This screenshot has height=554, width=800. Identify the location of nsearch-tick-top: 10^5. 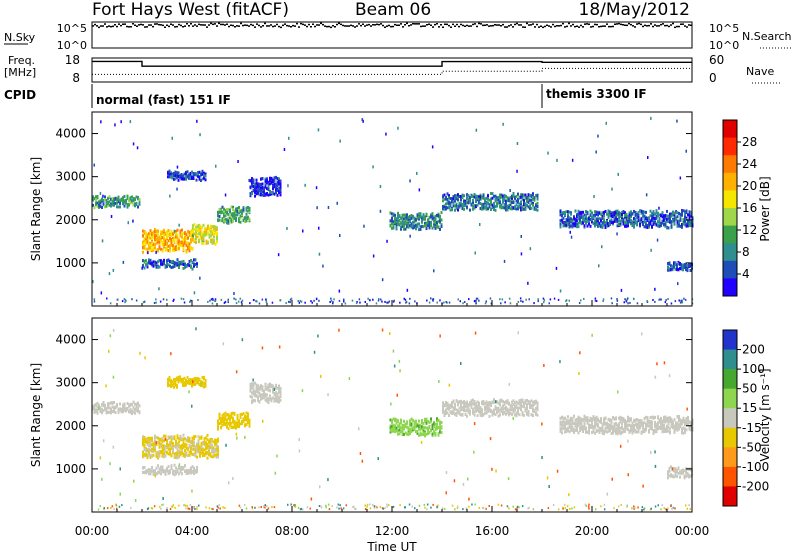
(724, 28).